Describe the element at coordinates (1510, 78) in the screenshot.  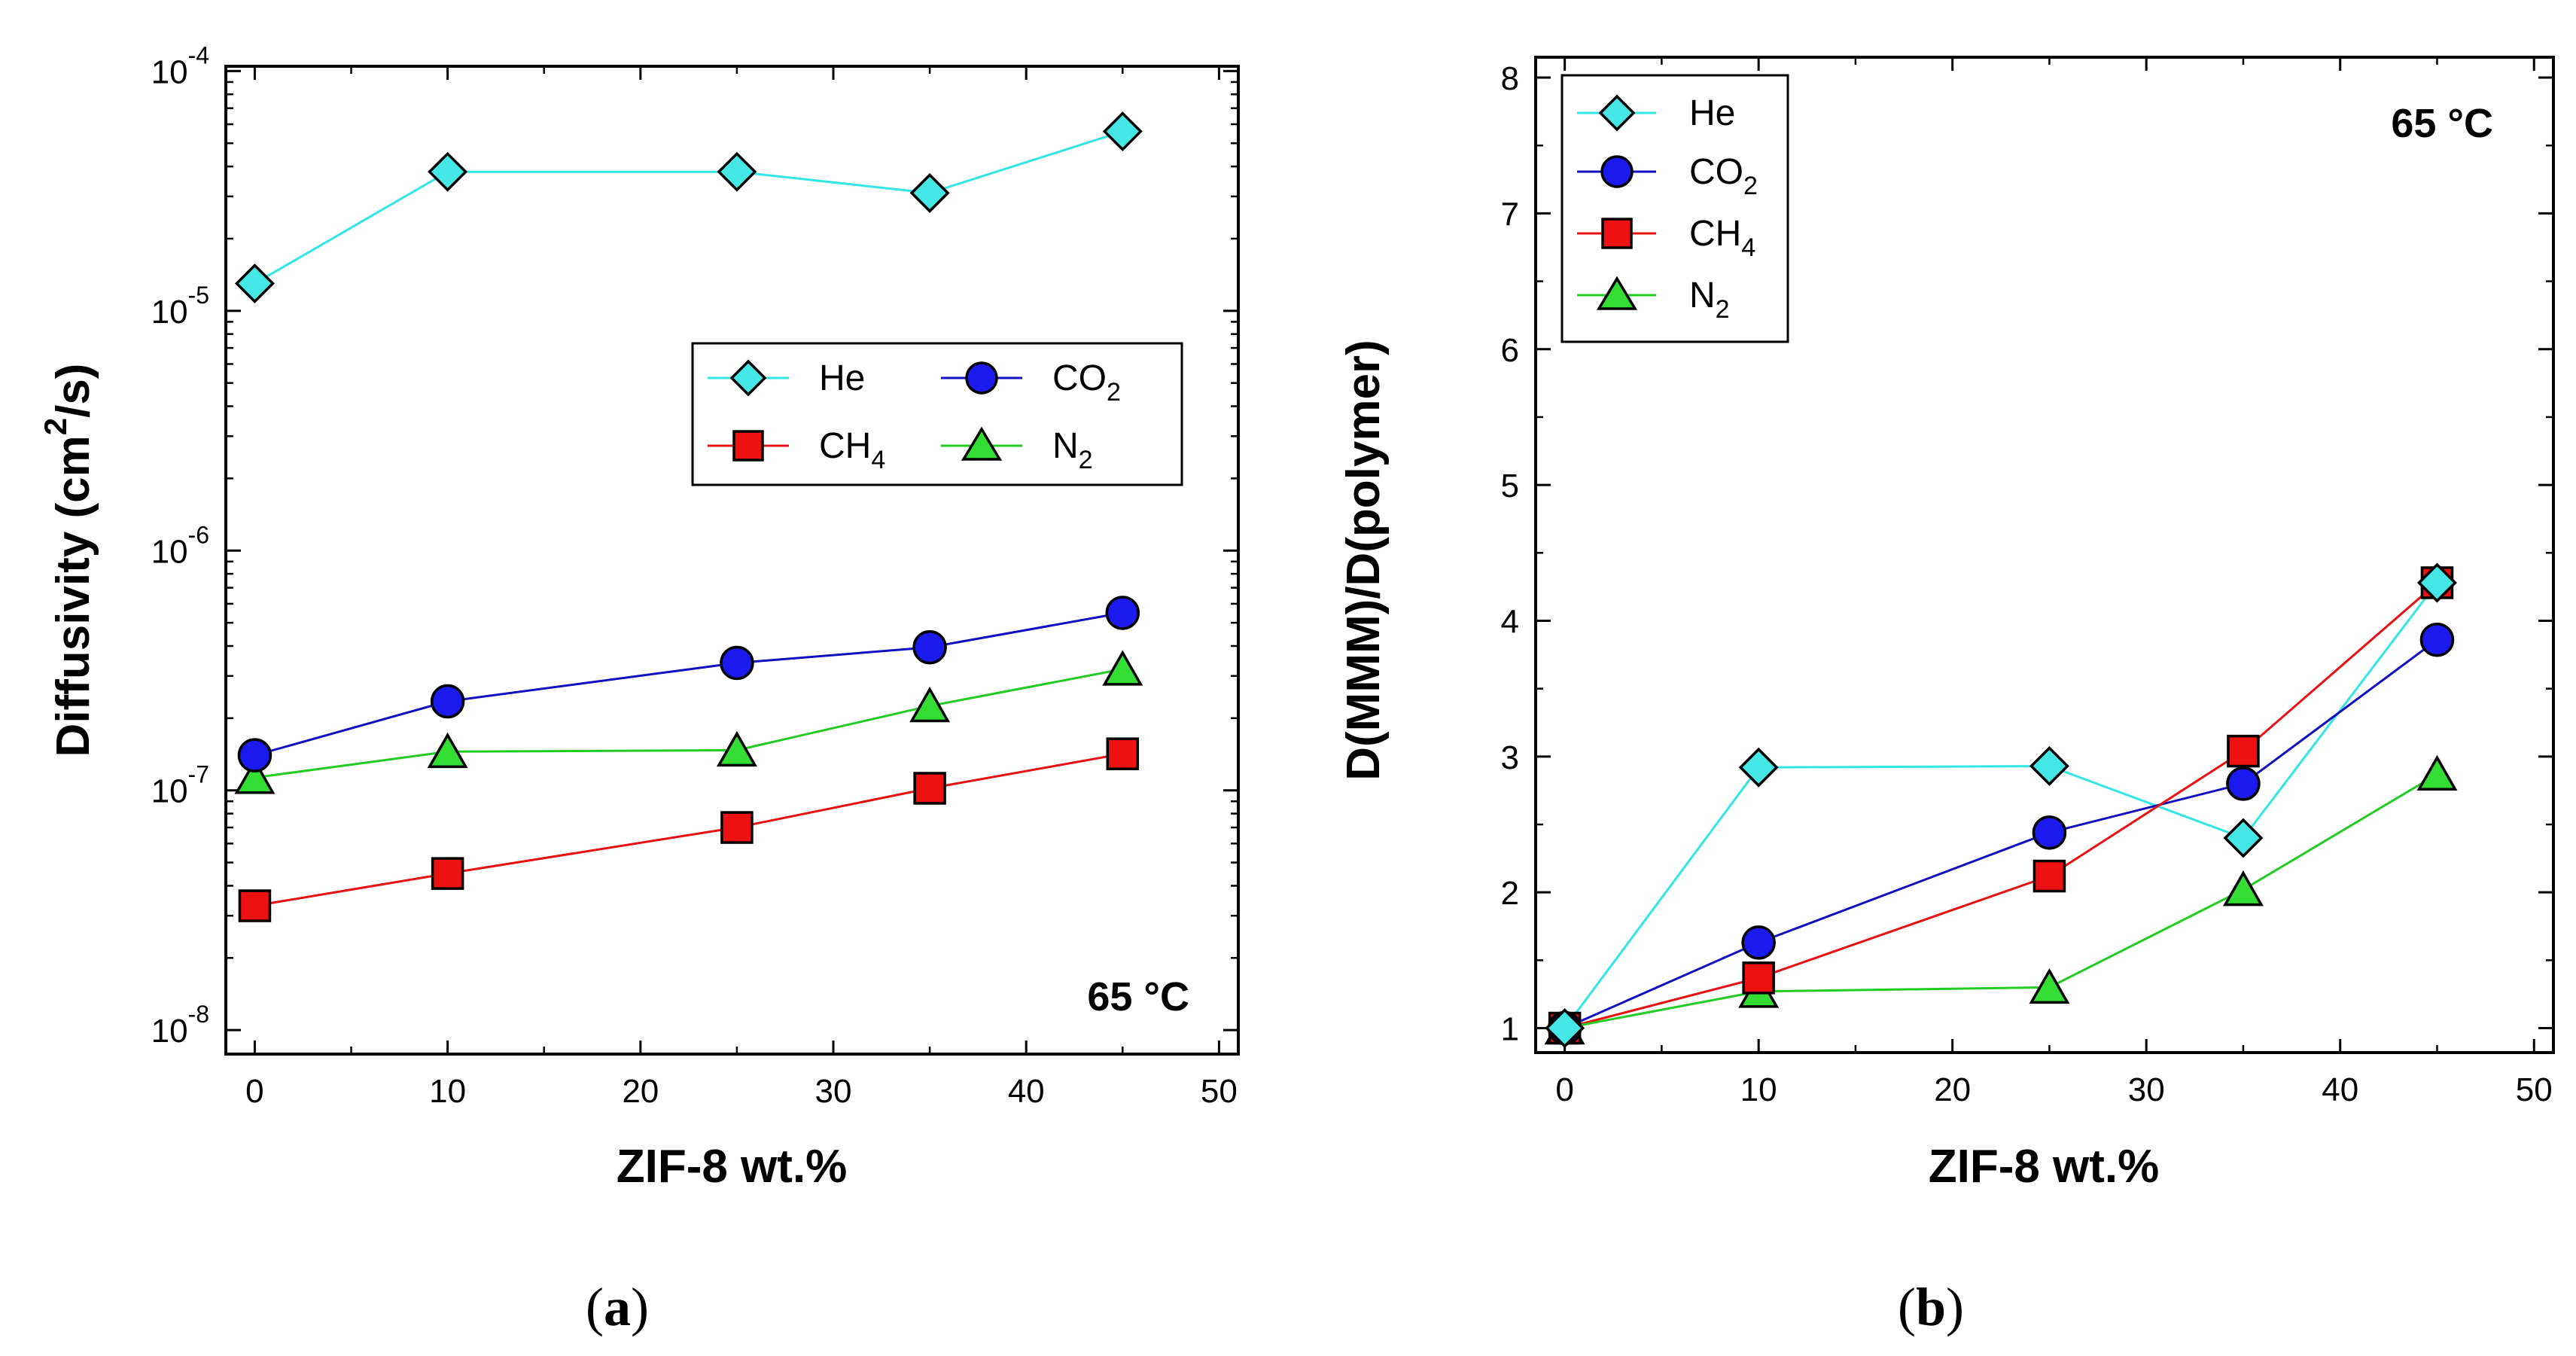
I see `panel-b-y-tick-label: 8` at that location.